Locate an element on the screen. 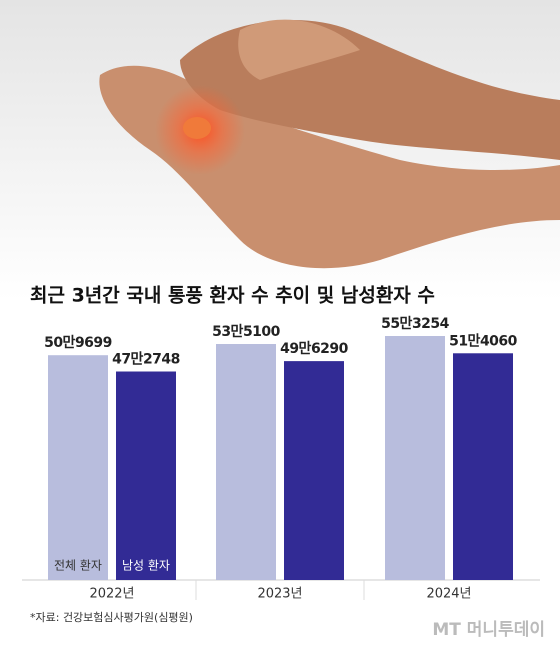 This screenshot has height=653, width=560. value-label: 49만6290 is located at coordinates (314, 349).